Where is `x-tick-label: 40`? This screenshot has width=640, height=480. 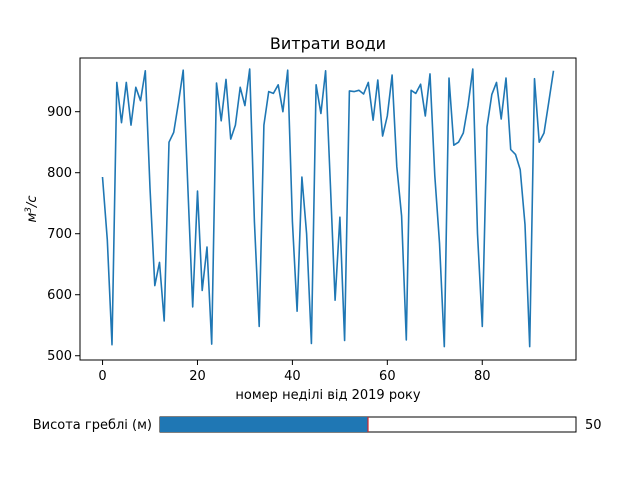 x-tick-label: 40 is located at coordinates (292, 376).